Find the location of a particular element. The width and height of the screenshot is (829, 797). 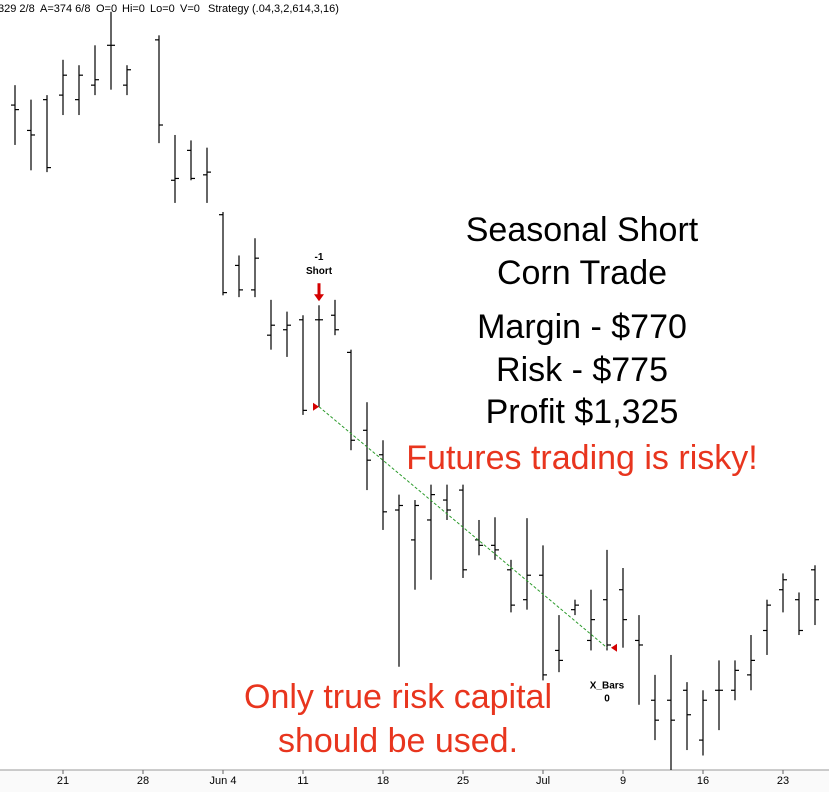

header-item: O=0 is located at coordinates (106, 9).